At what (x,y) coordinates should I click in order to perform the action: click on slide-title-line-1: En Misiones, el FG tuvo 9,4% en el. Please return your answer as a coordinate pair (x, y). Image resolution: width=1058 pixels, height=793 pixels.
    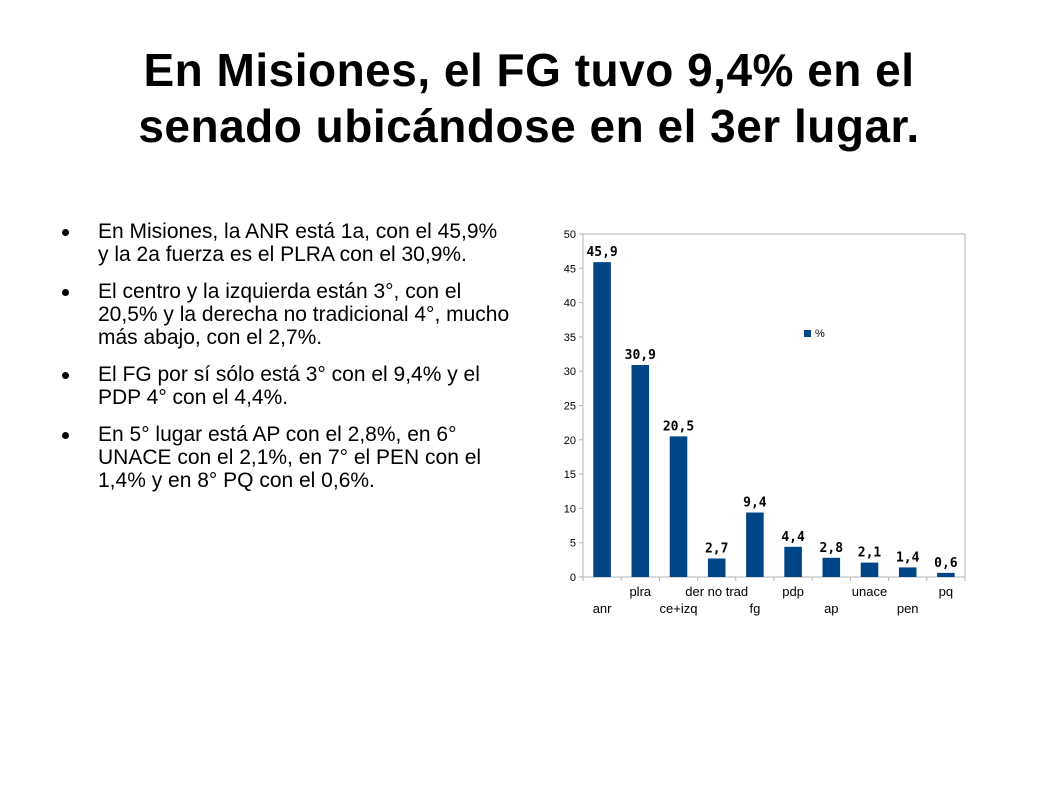
    Looking at the image, I should click on (529, 70).